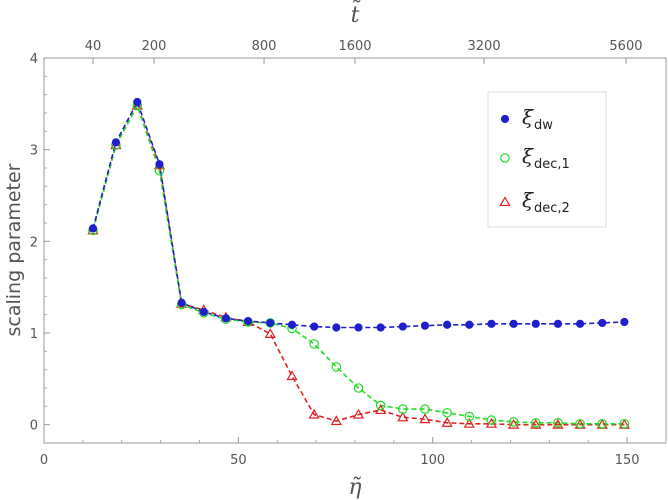  Describe the element at coordinates (505, 119) in the screenshot. I see `legend-marker-dw` at that location.